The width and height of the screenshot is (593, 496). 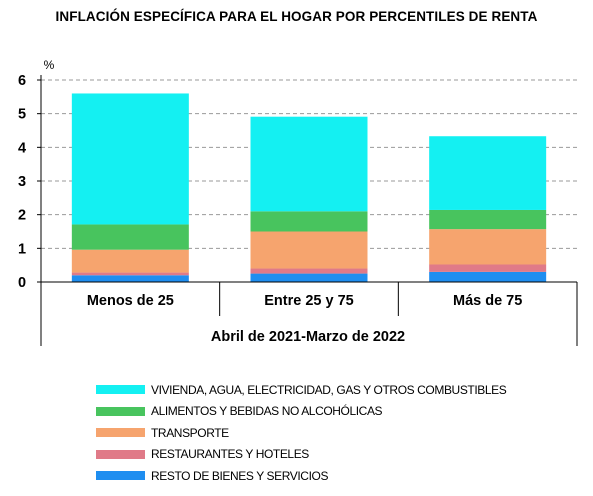 I want to click on y-axis-label: %, so click(x=49, y=65).